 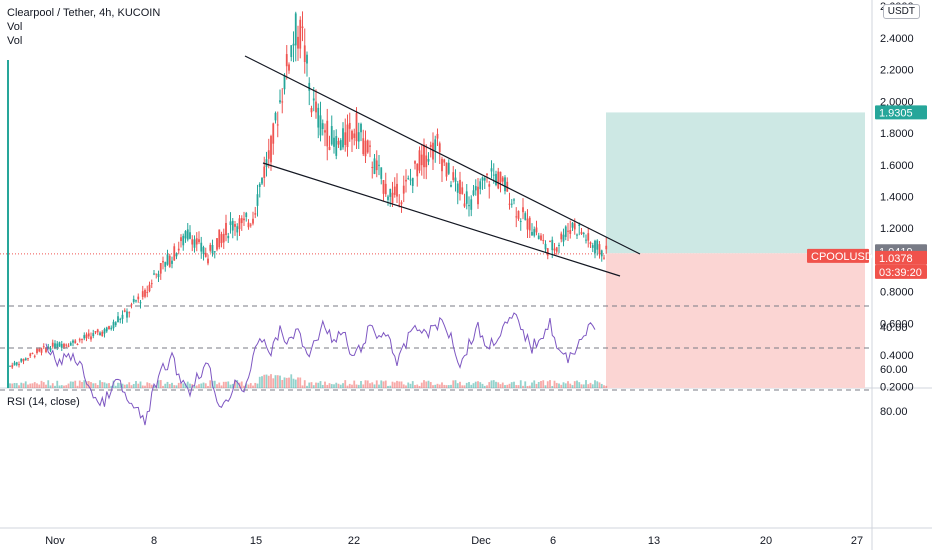 What do you see at coordinates (901, 11) in the screenshot?
I see `currency-button: USDT` at bounding box center [901, 11].